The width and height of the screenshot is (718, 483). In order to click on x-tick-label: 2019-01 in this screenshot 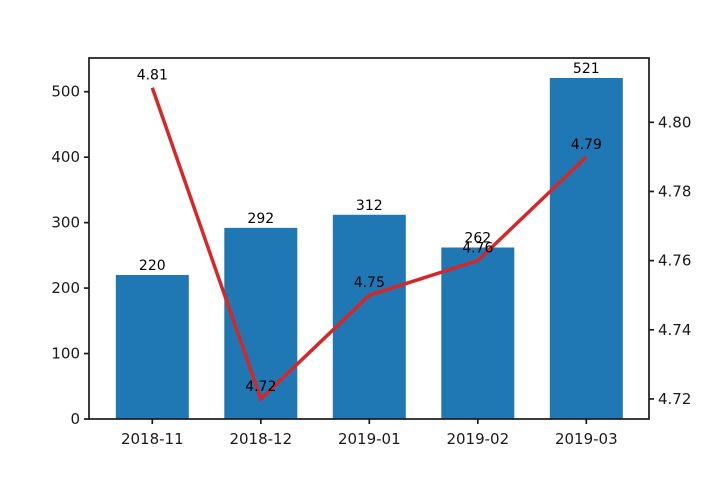, I will do `click(369, 439)`.